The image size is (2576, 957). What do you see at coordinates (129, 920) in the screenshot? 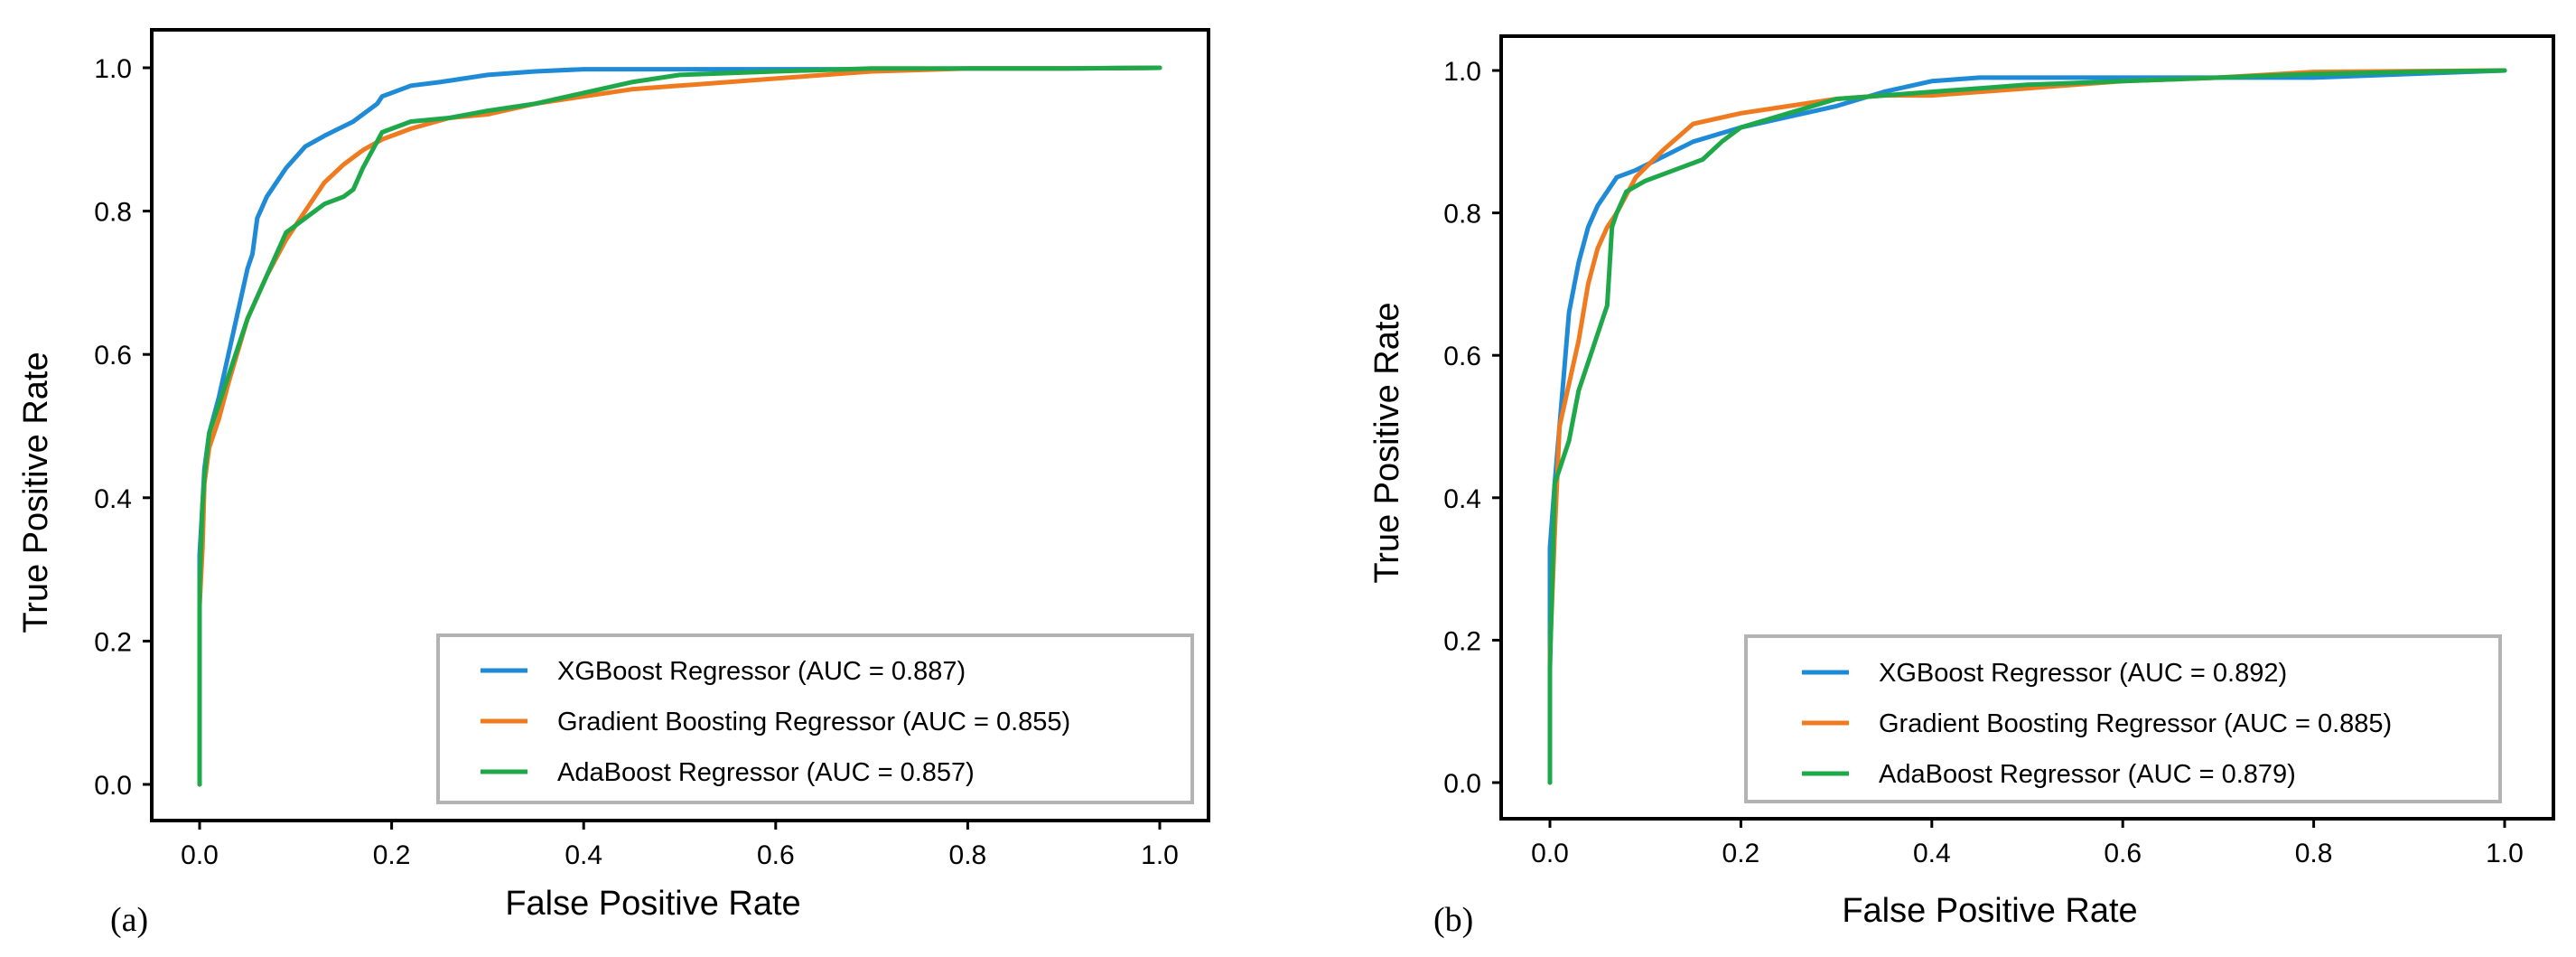
I see `panel-label-a: (a)` at bounding box center [129, 920].